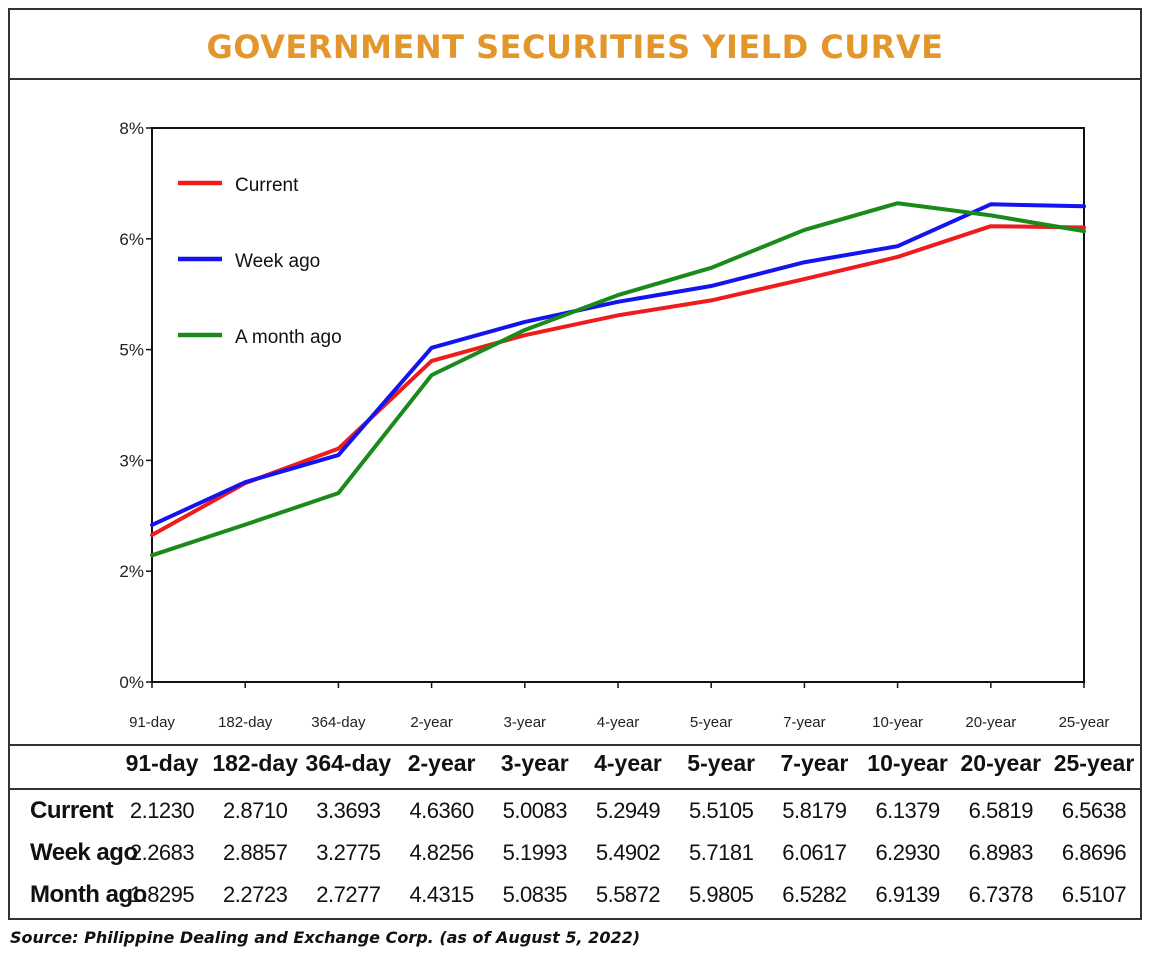 The image size is (1152, 954). What do you see at coordinates (897, 722) in the screenshot?
I see `x-tick-label: 10-year` at bounding box center [897, 722].